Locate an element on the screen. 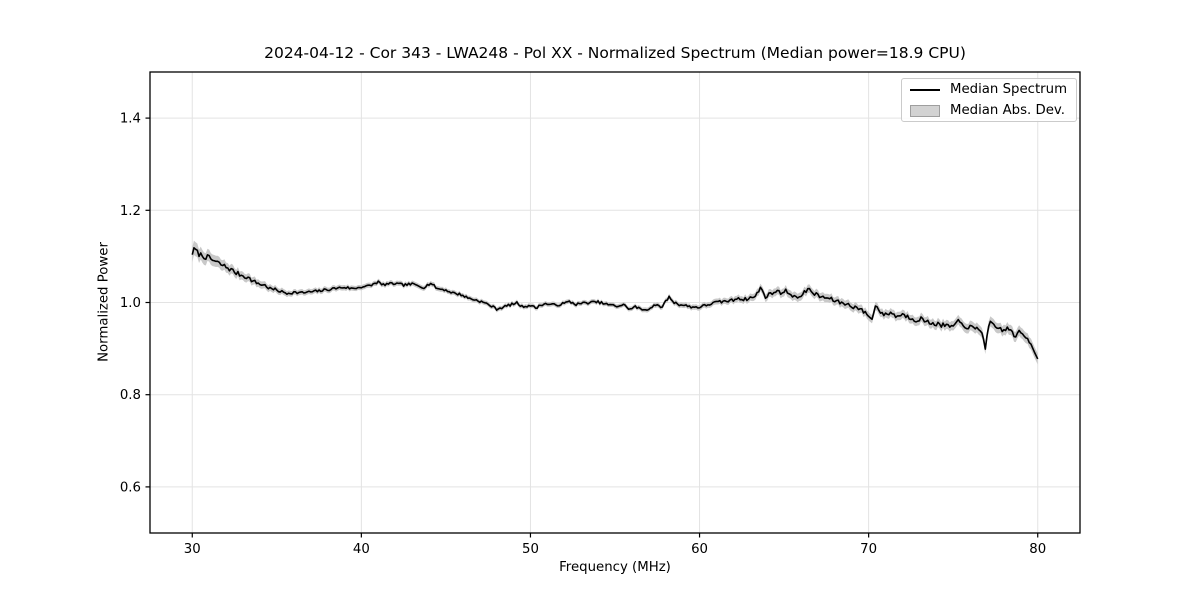  x-tick-label: 60 is located at coordinates (699, 549).